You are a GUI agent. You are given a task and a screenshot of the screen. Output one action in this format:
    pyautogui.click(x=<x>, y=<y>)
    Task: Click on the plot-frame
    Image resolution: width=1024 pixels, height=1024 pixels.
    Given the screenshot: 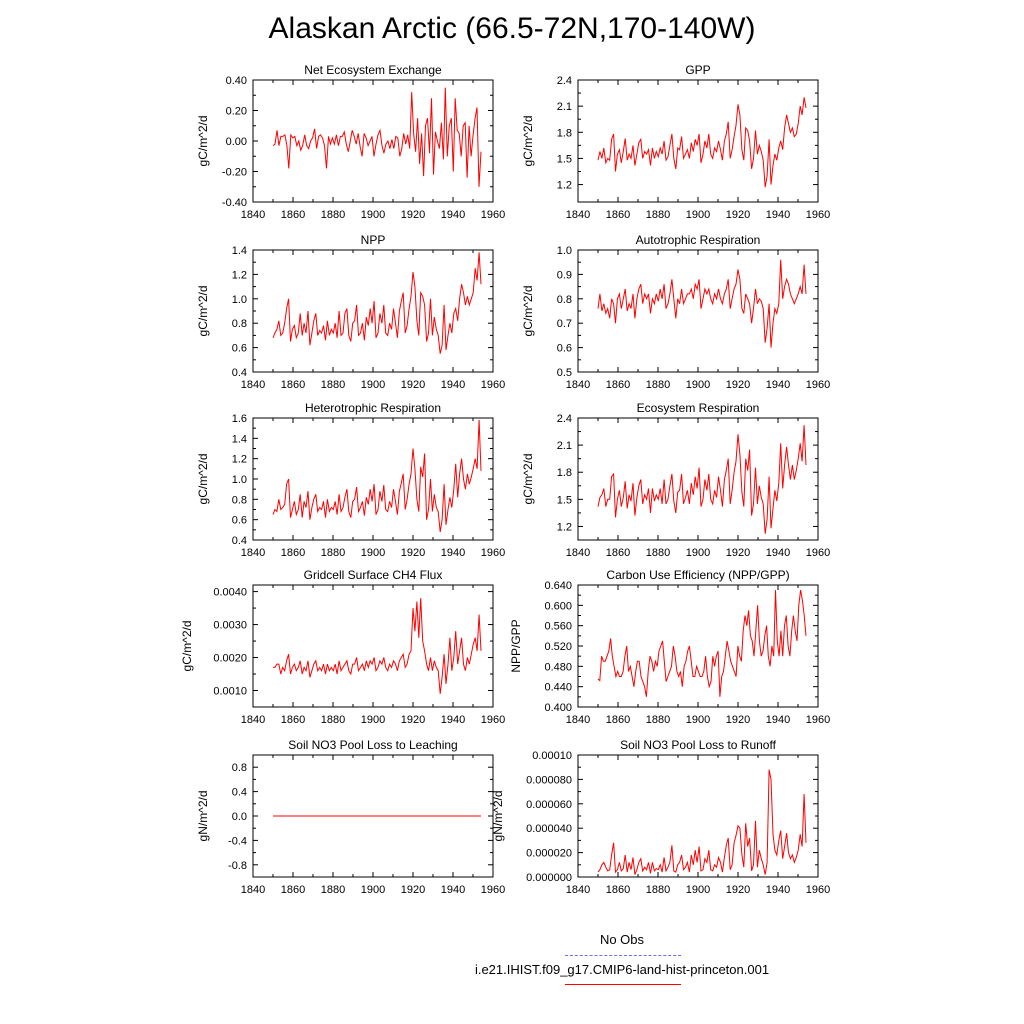 What is the action you would take?
    pyautogui.click(x=373, y=141)
    